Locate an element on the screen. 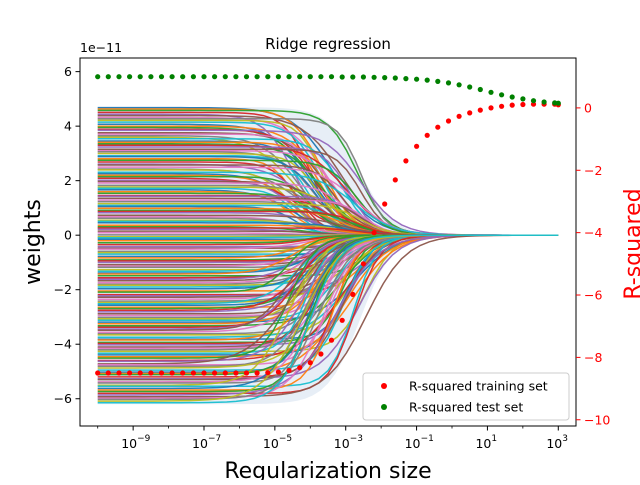 Image resolution: width=640 pixels, height=485 pixels. x-tick-exponent: −7 is located at coordinates (214, 439).